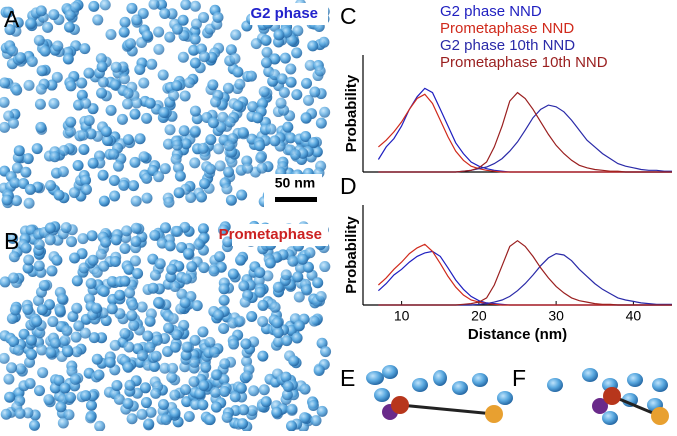 The image size is (677, 436). I want to click on image-label: G2 phase, so click(284, 13).